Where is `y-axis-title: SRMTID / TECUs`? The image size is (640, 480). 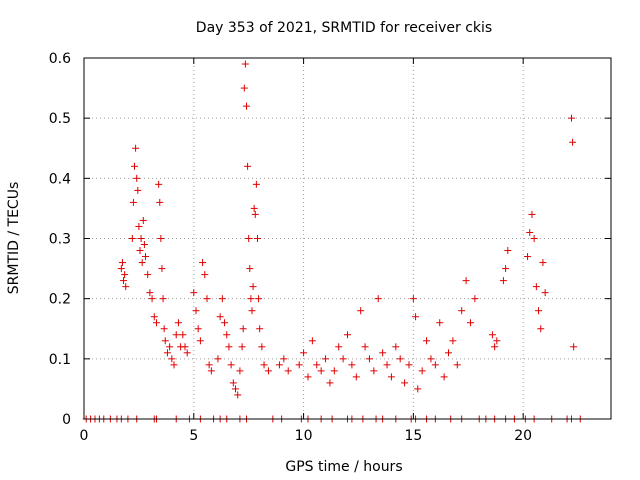 y-axis-title: SRMTID / TECUs is located at coordinates (14, 238).